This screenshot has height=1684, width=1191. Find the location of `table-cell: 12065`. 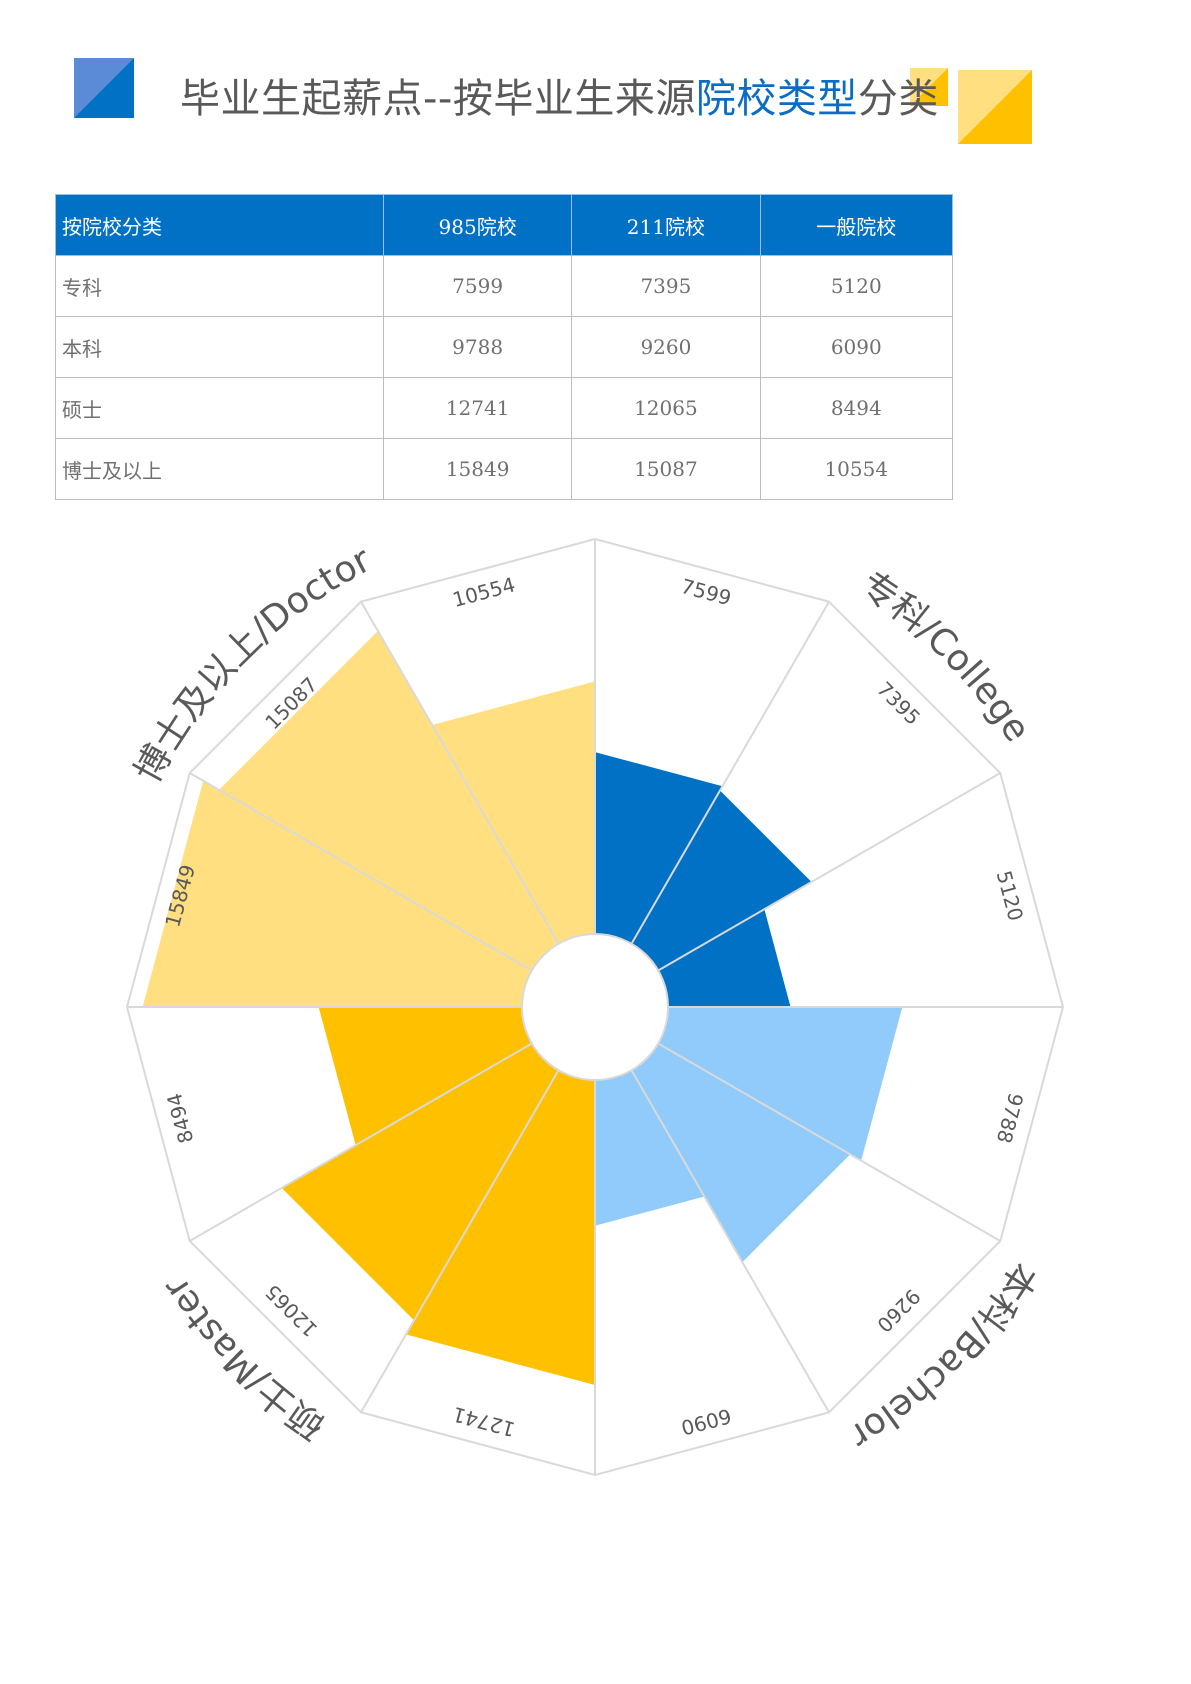

table-cell: 12065 is located at coordinates (666, 408).